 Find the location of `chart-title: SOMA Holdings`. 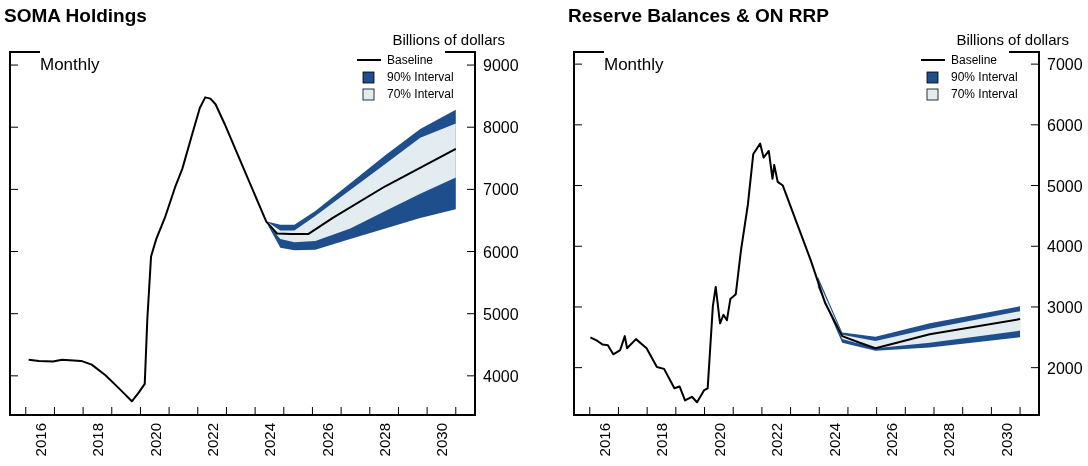

chart-title: SOMA Holdings is located at coordinates (75, 15).